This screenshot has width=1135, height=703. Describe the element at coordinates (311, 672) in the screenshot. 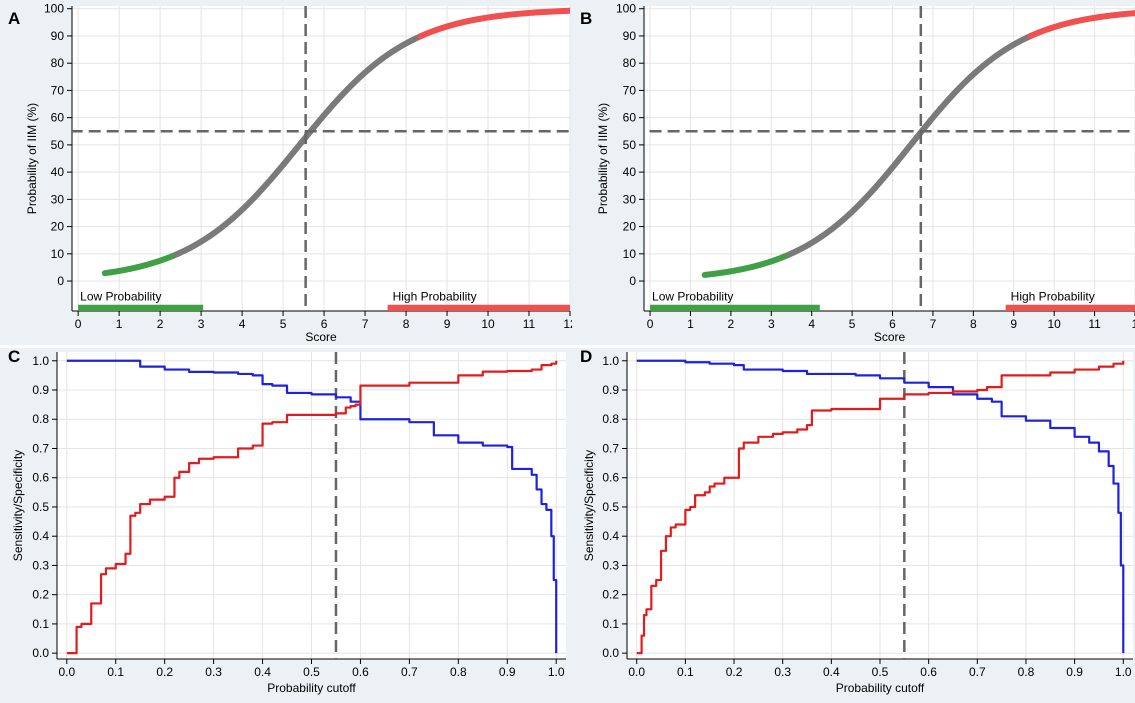

I see `x-tick-label: 0.5` at that location.